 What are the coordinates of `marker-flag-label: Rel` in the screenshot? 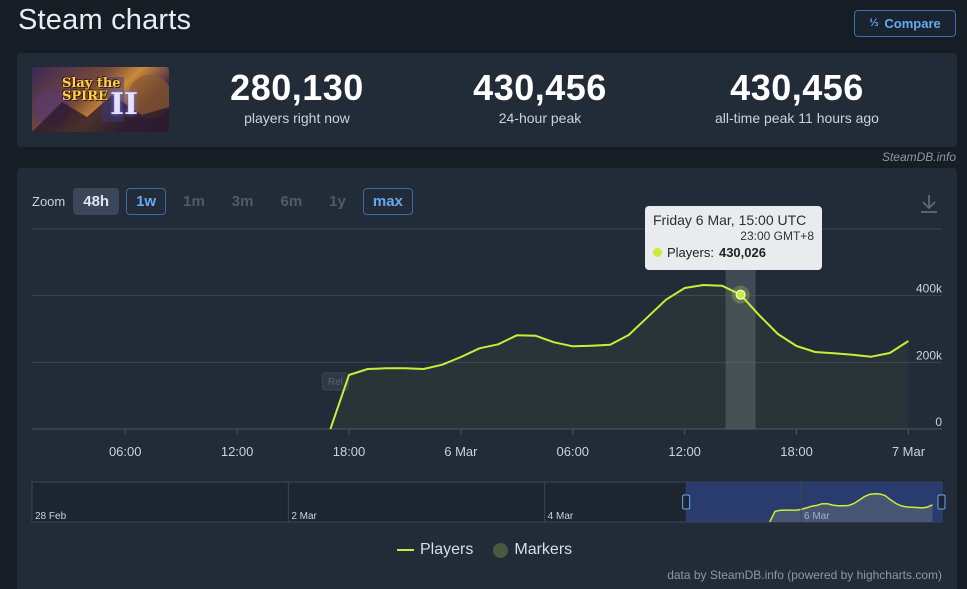 It's located at (335, 382).